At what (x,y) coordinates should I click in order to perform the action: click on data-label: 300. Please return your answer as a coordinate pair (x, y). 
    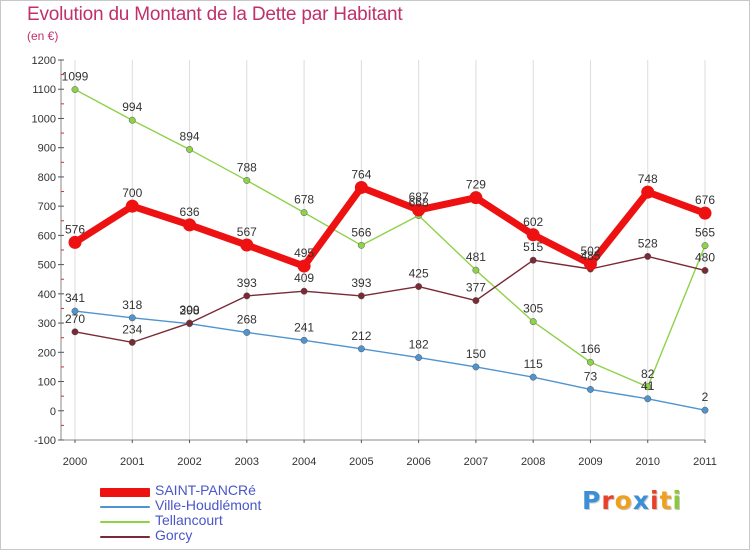
    Looking at the image, I should click on (190, 310).